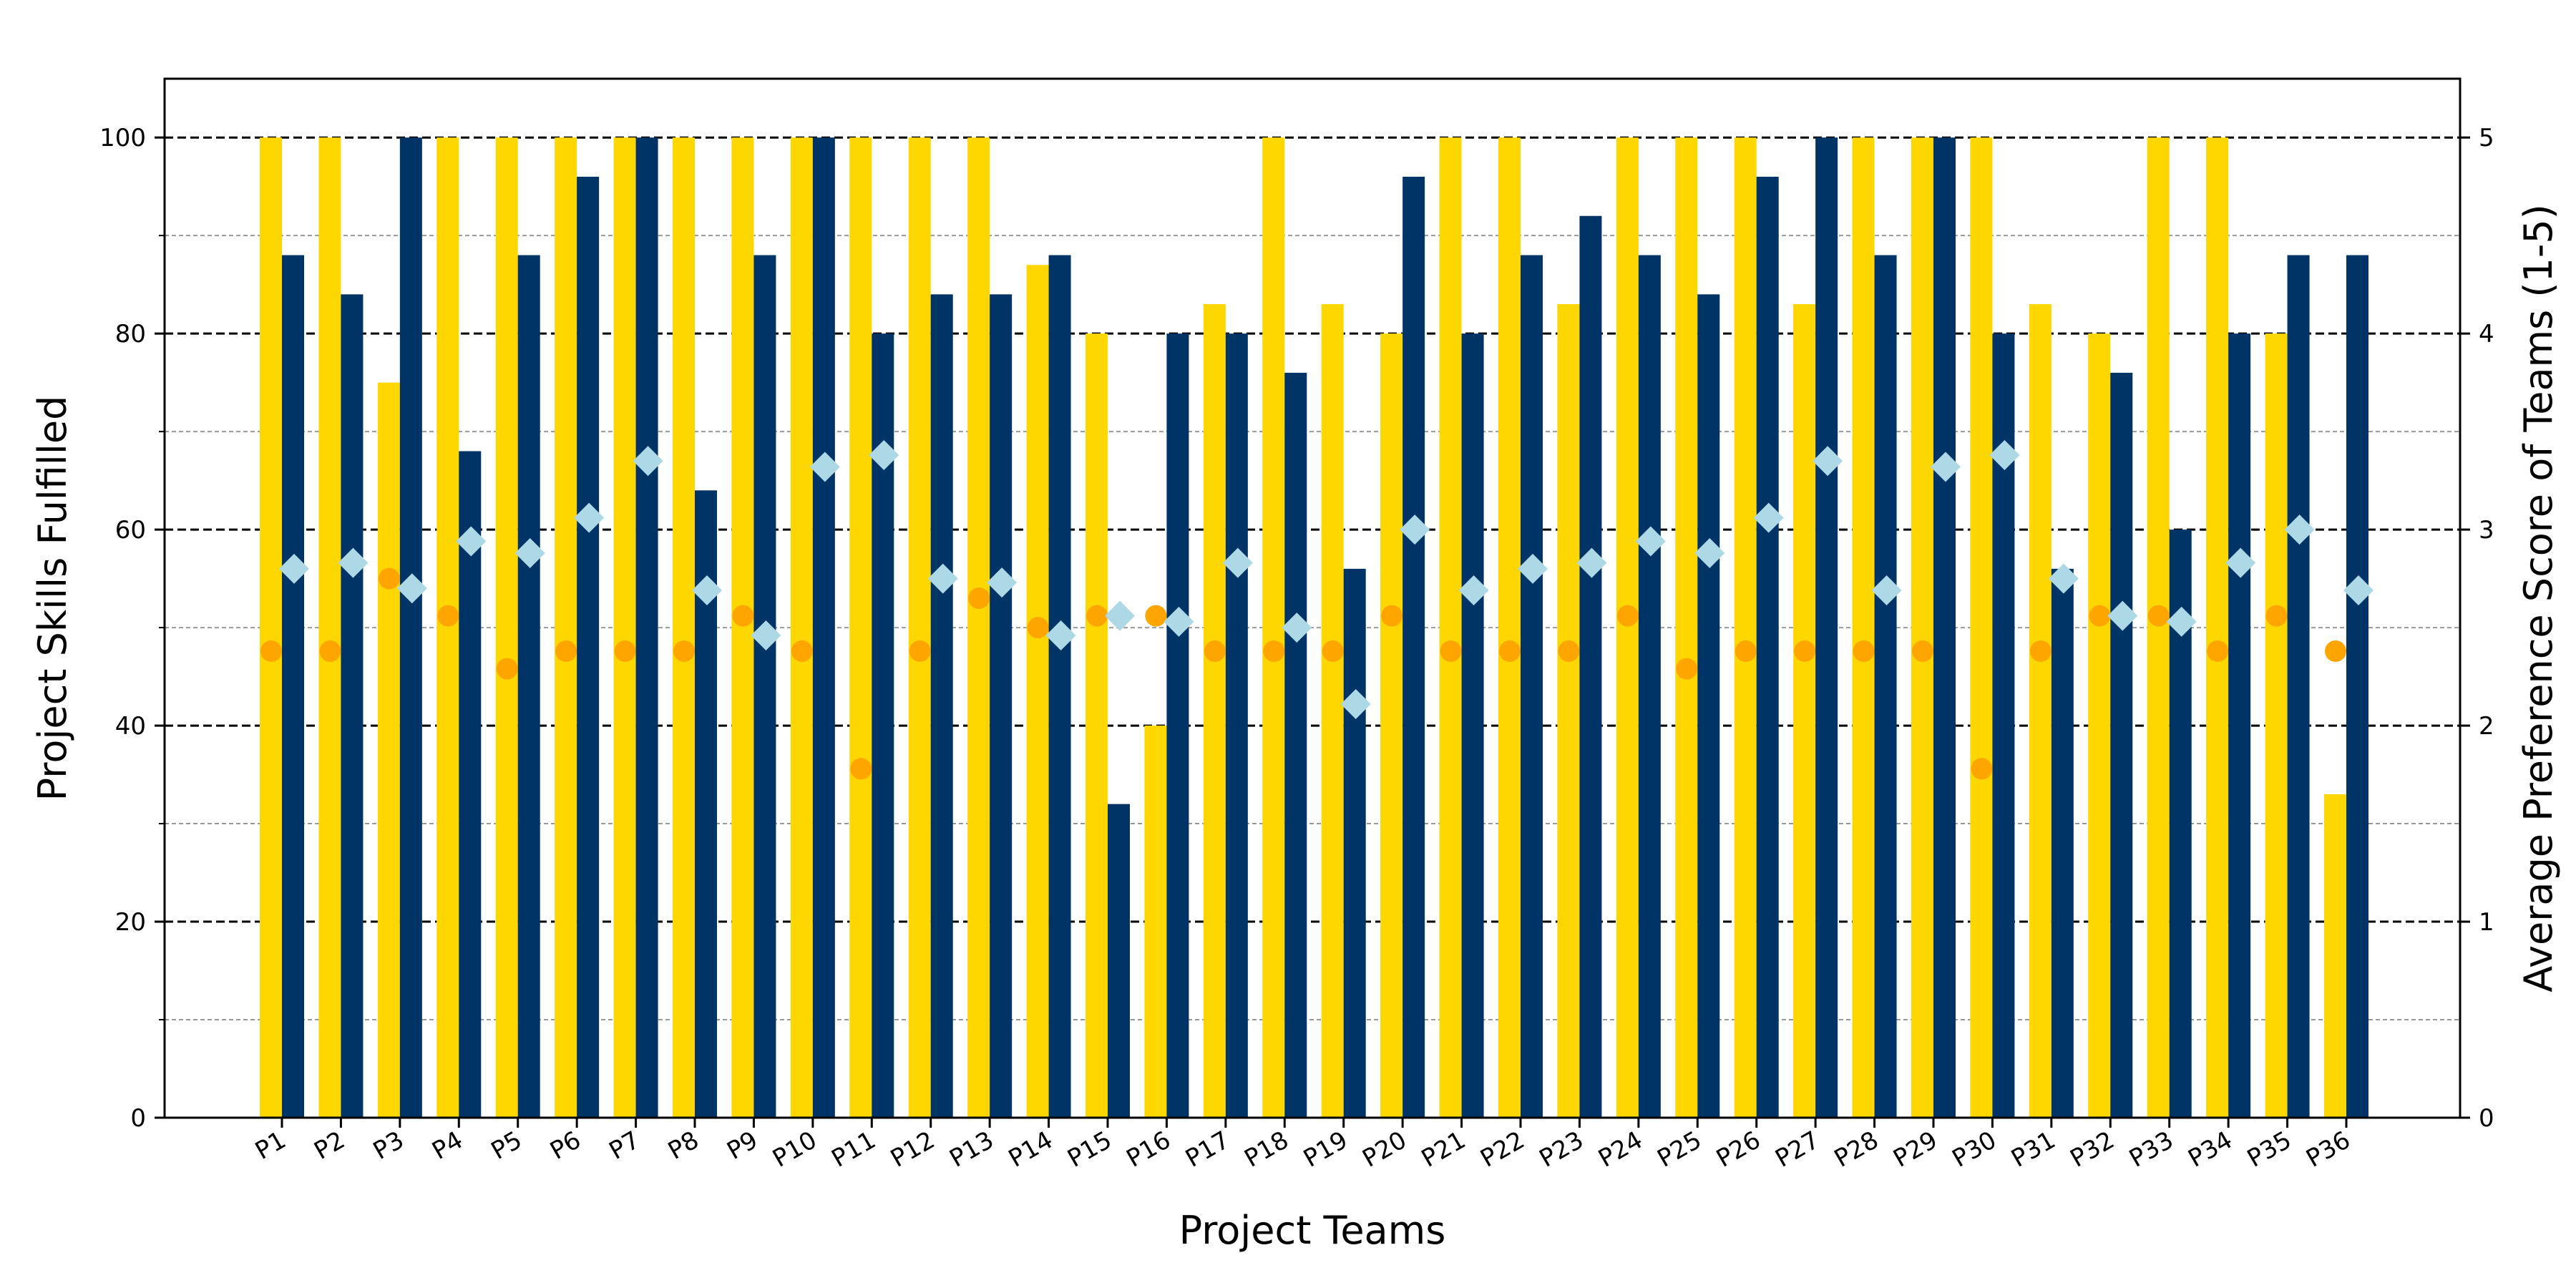  What do you see at coordinates (2486, 726) in the screenshot?
I see `y2-tick-label: 2` at bounding box center [2486, 726].